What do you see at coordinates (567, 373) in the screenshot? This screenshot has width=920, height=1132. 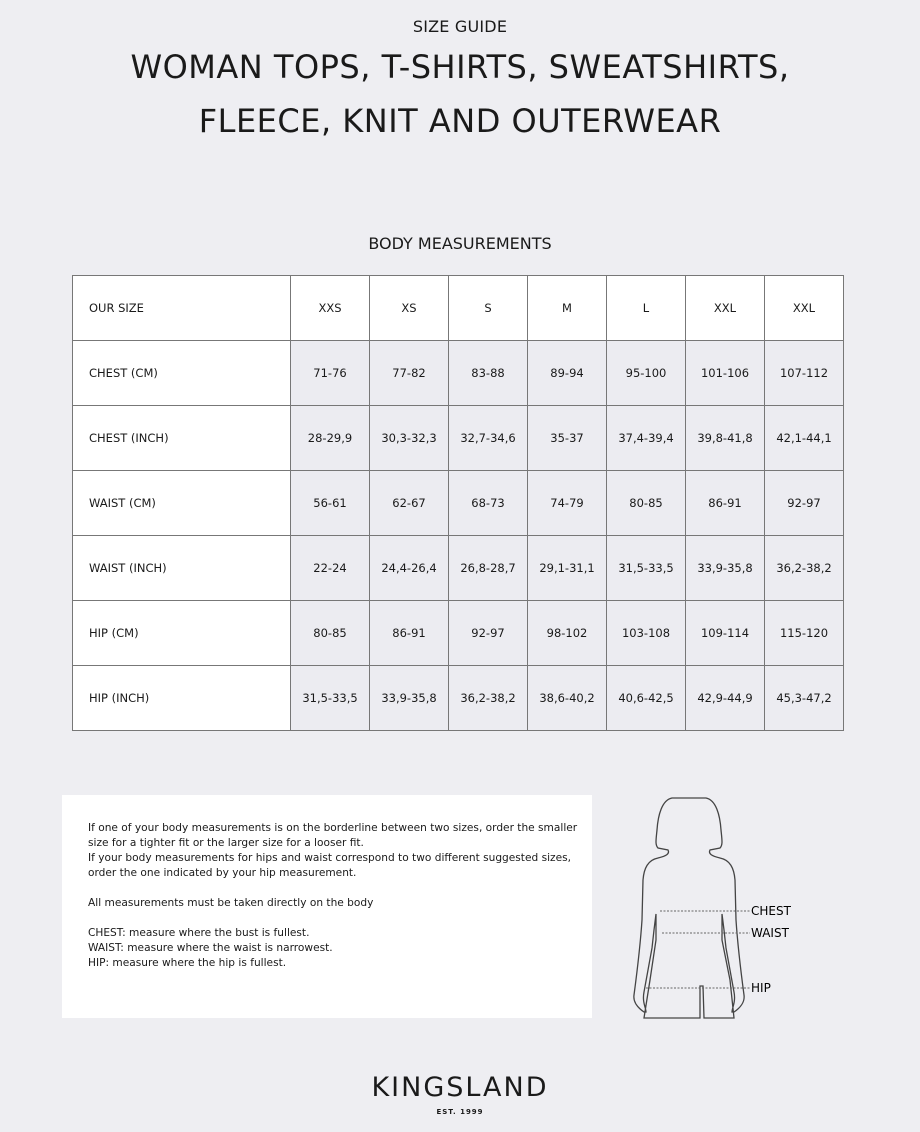 I see `table-cell: 89-94` at bounding box center [567, 373].